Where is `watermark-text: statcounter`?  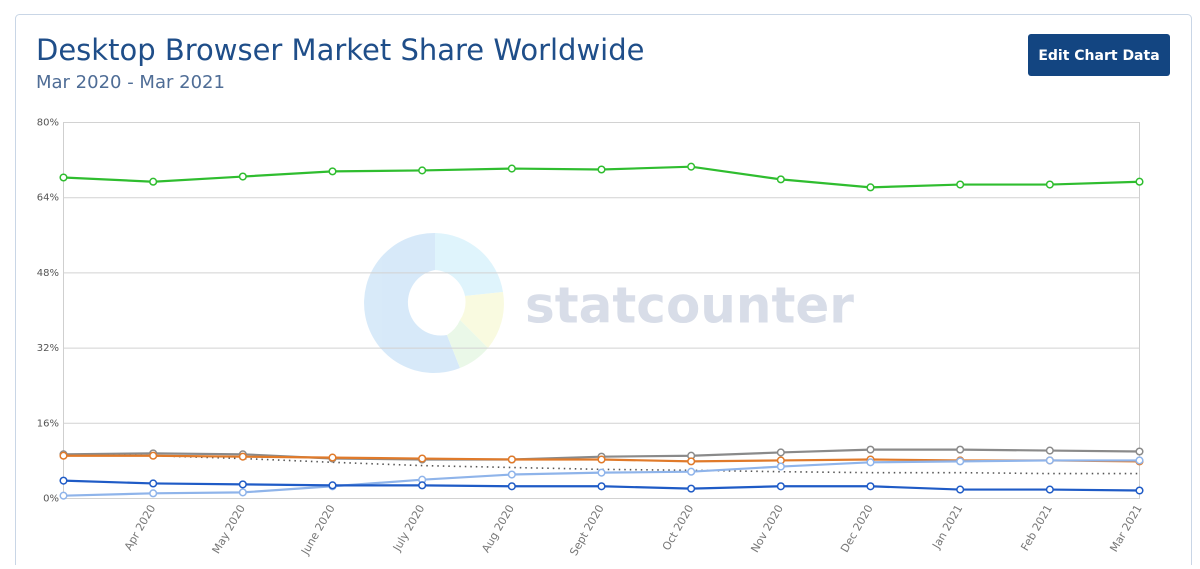 watermark-text: statcounter is located at coordinates (689, 306).